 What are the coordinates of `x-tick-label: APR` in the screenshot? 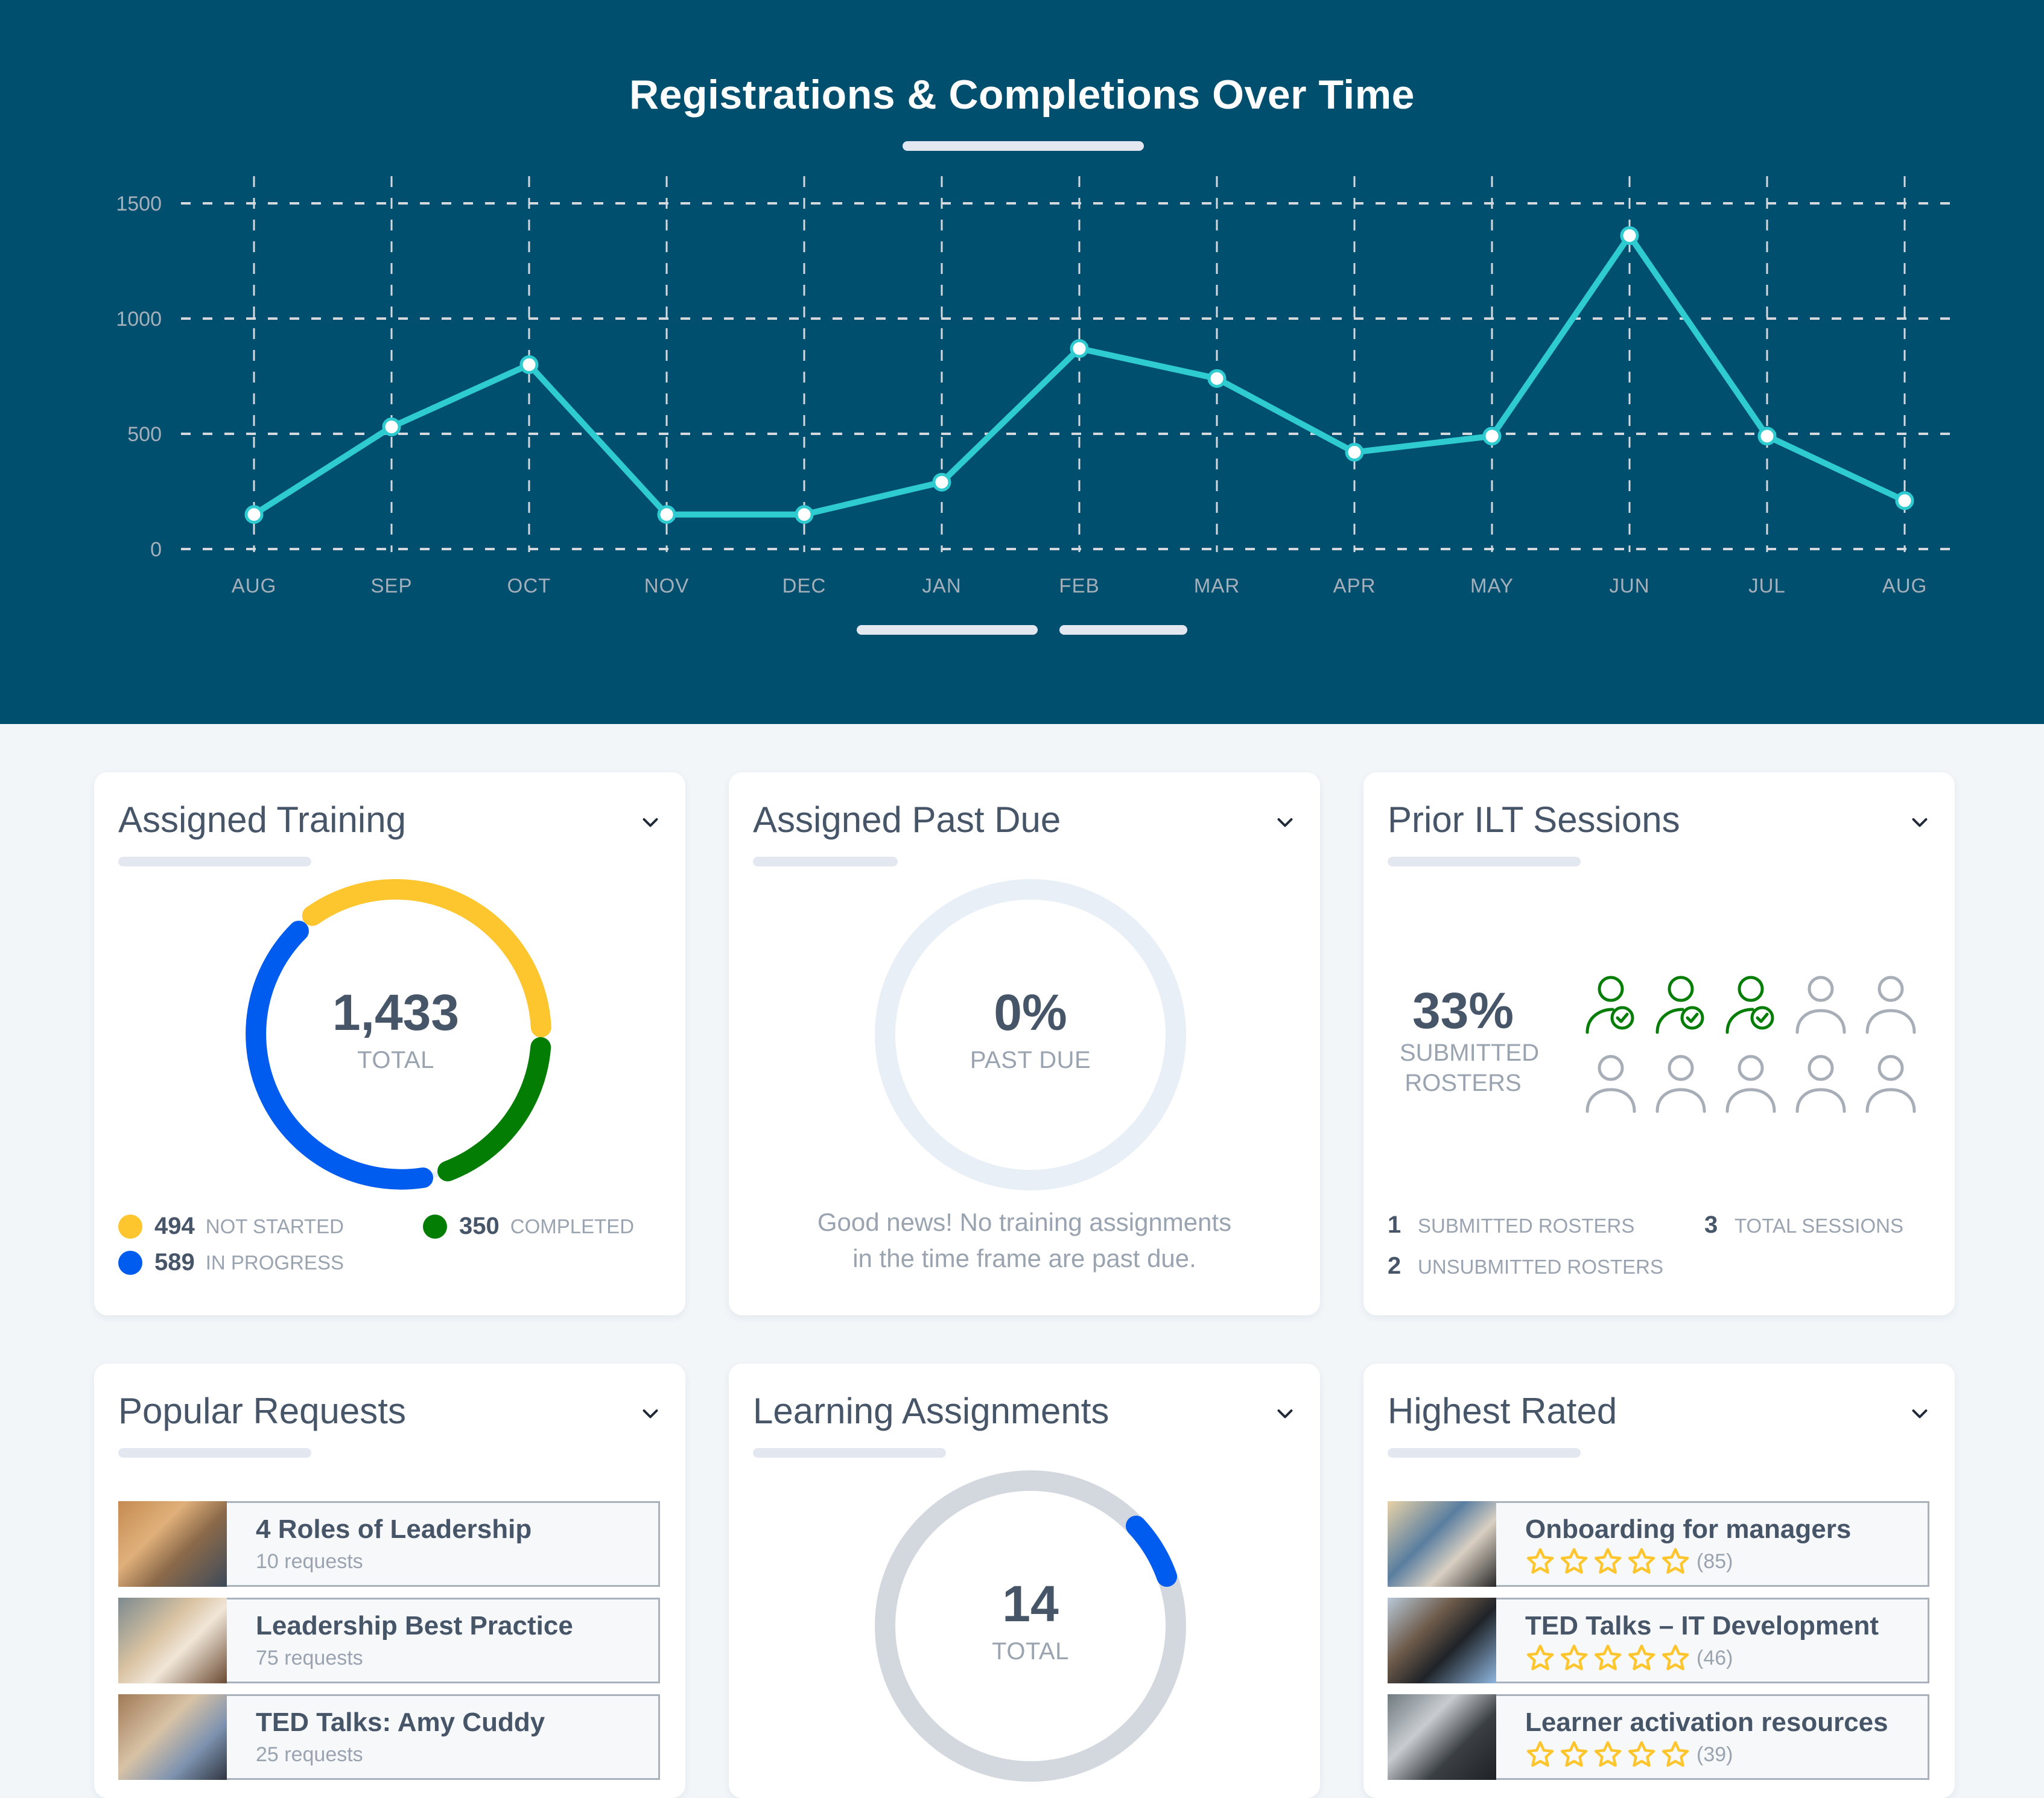 It's located at (1354, 586).